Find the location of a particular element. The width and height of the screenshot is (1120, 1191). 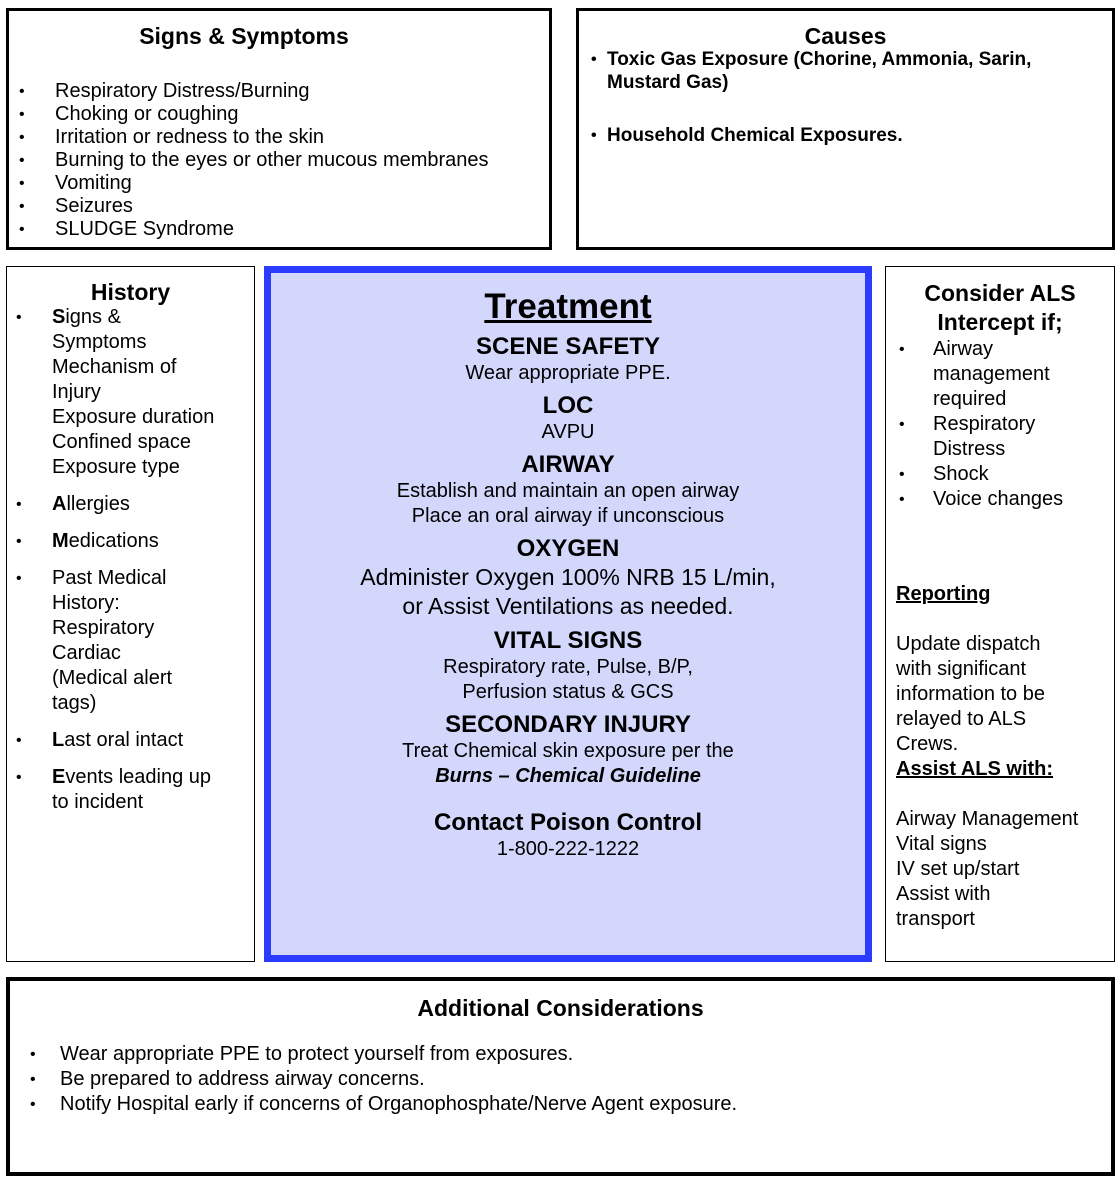

list-item: • SLUDGE Syndrome is located at coordinates (254, 229).